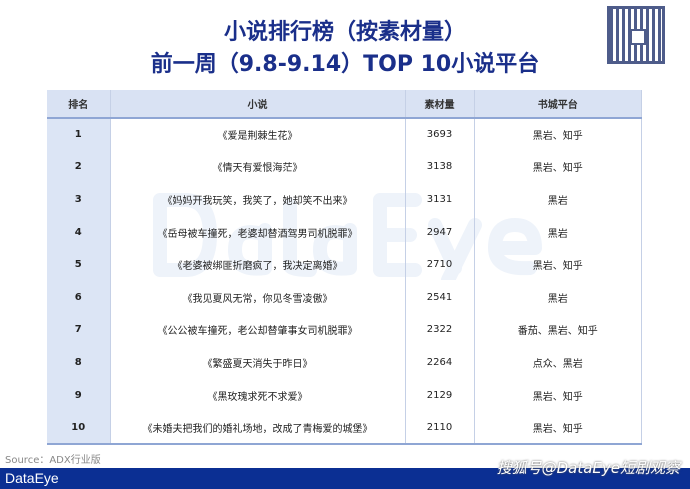 The height and width of the screenshot is (489, 690). Describe the element at coordinates (79, 264) in the screenshot. I see `rank-cell: 5` at that location.